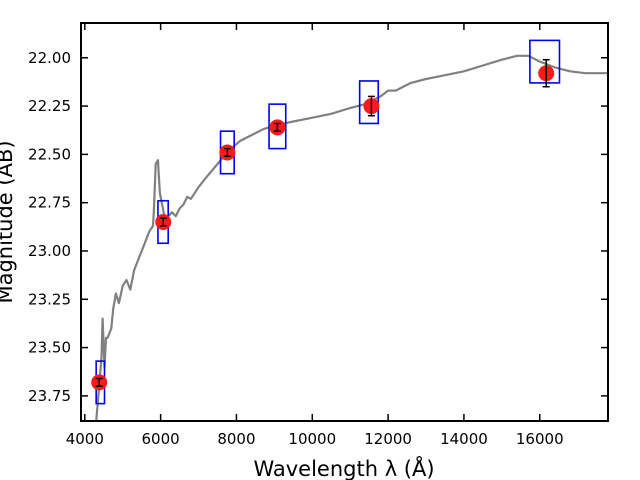  What do you see at coordinates (312, 439) in the screenshot?
I see `x-tick-label: 10000` at bounding box center [312, 439].